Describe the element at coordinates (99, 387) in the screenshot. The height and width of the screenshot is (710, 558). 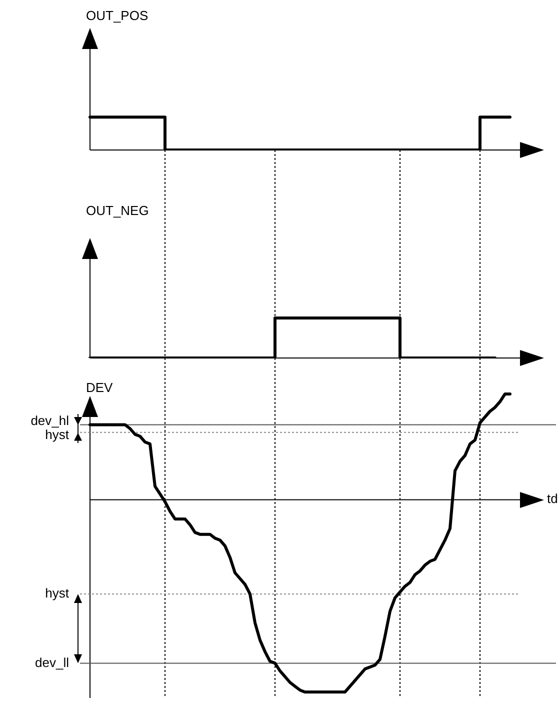
I see `y-axis-title: DEV` at that location.